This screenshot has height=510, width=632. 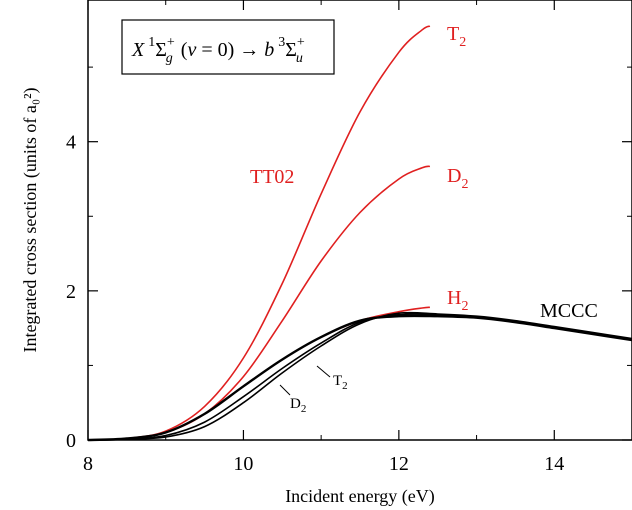 What do you see at coordinates (71, 441) in the screenshot?
I see `y-tick-label: 0` at bounding box center [71, 441].